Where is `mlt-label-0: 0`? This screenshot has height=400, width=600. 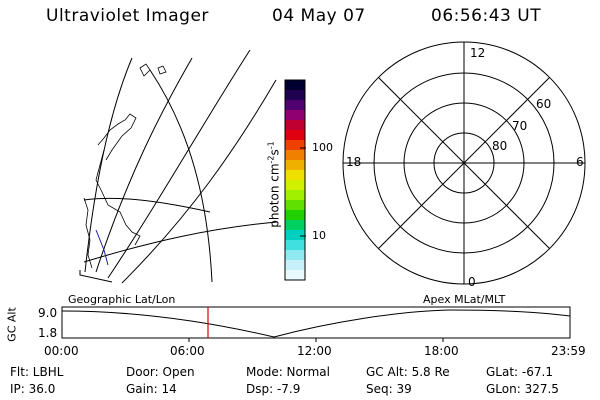
mlt-label-0: 0 is located at coordinates (472, 282).